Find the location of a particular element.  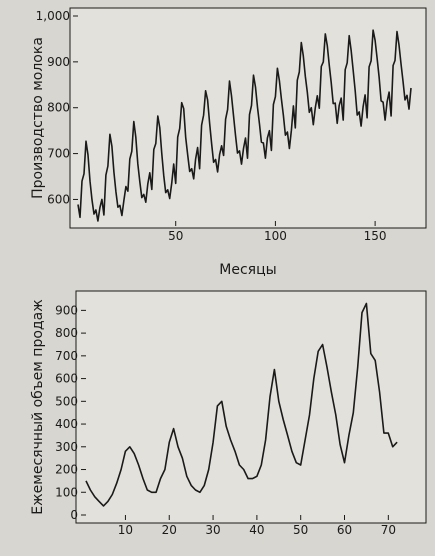

x-tick-label: 20 is located at coordinates (169, 530).